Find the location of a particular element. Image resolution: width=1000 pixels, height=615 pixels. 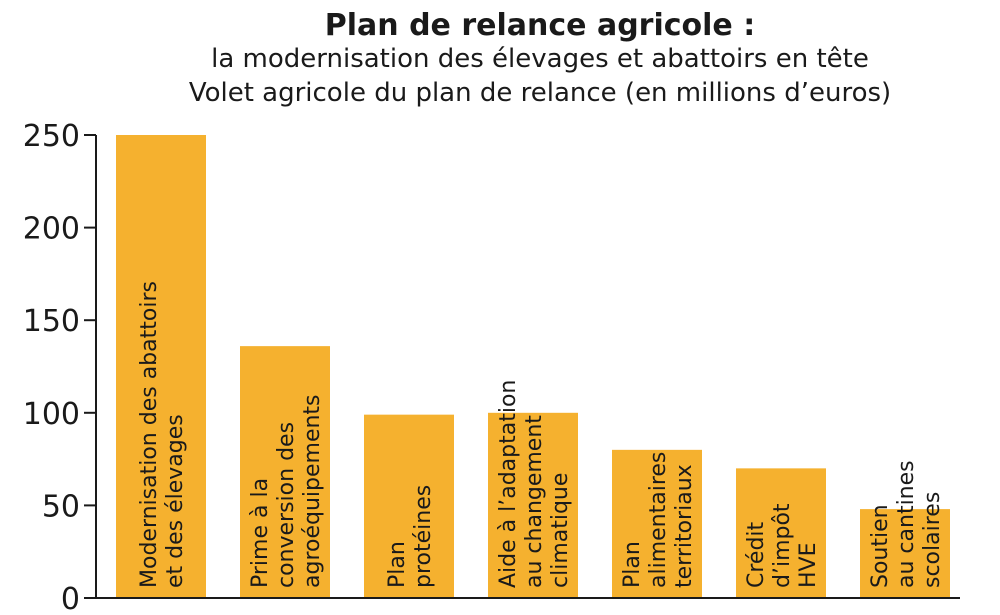

bar-label-6-line-3: HVE is located at coordinates (808, 566).